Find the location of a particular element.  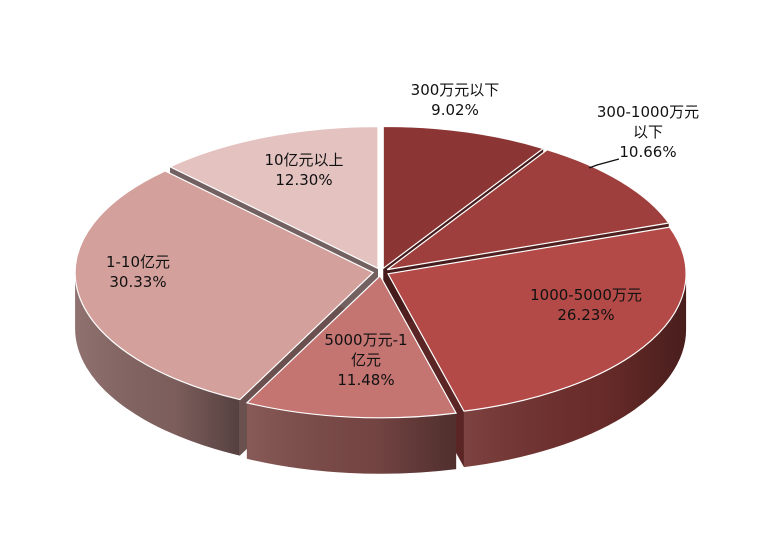

slice-category-label: 1-10亿元 is located at coordinates (138, 262).